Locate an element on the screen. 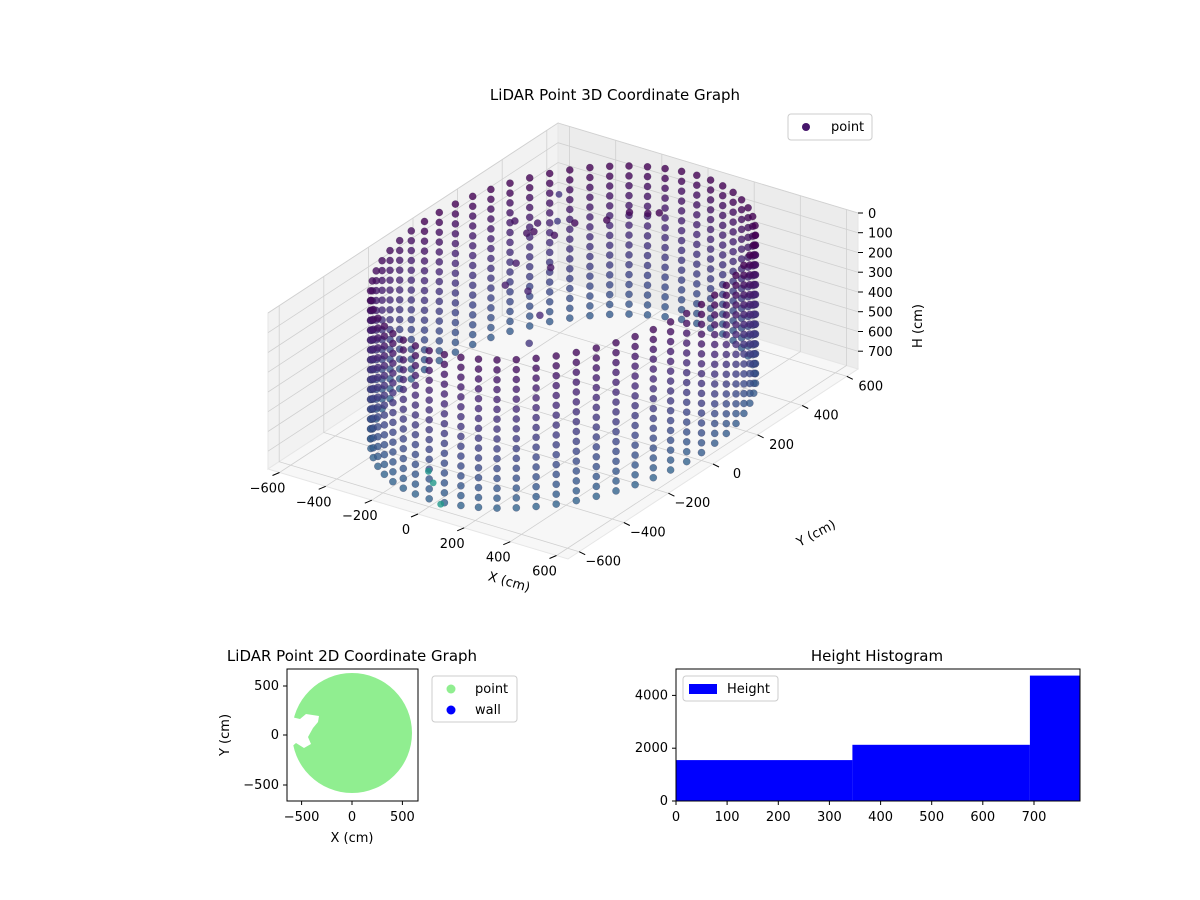 This screenshot has height=900, width=1200. hist-xtick-label: 0 is located at coordinates (676, 817).